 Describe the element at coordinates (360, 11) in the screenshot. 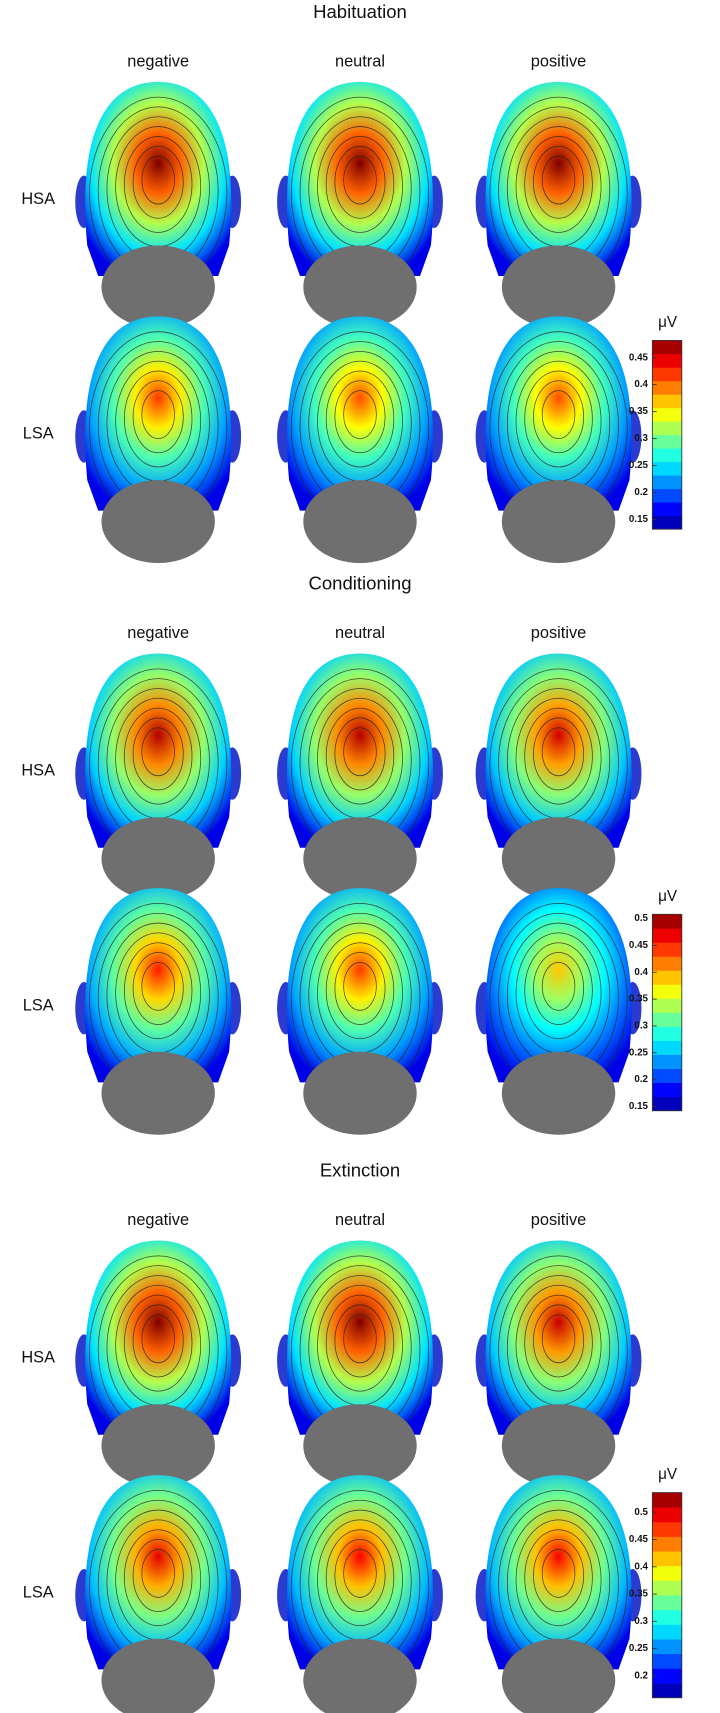

I see `panel-title: Habituation` at that location.